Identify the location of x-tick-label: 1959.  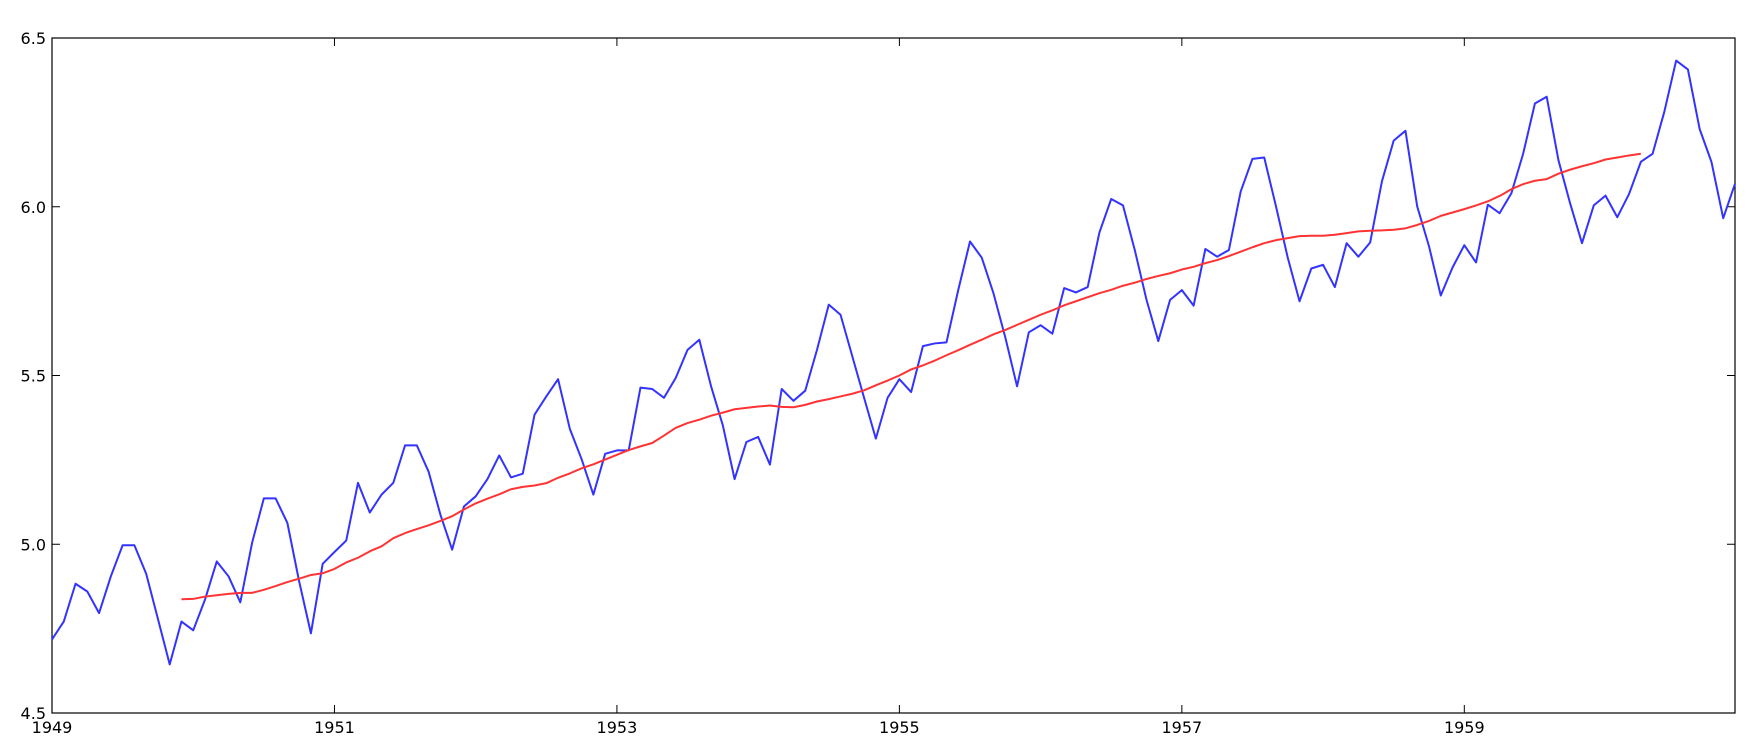
(1464, 727).